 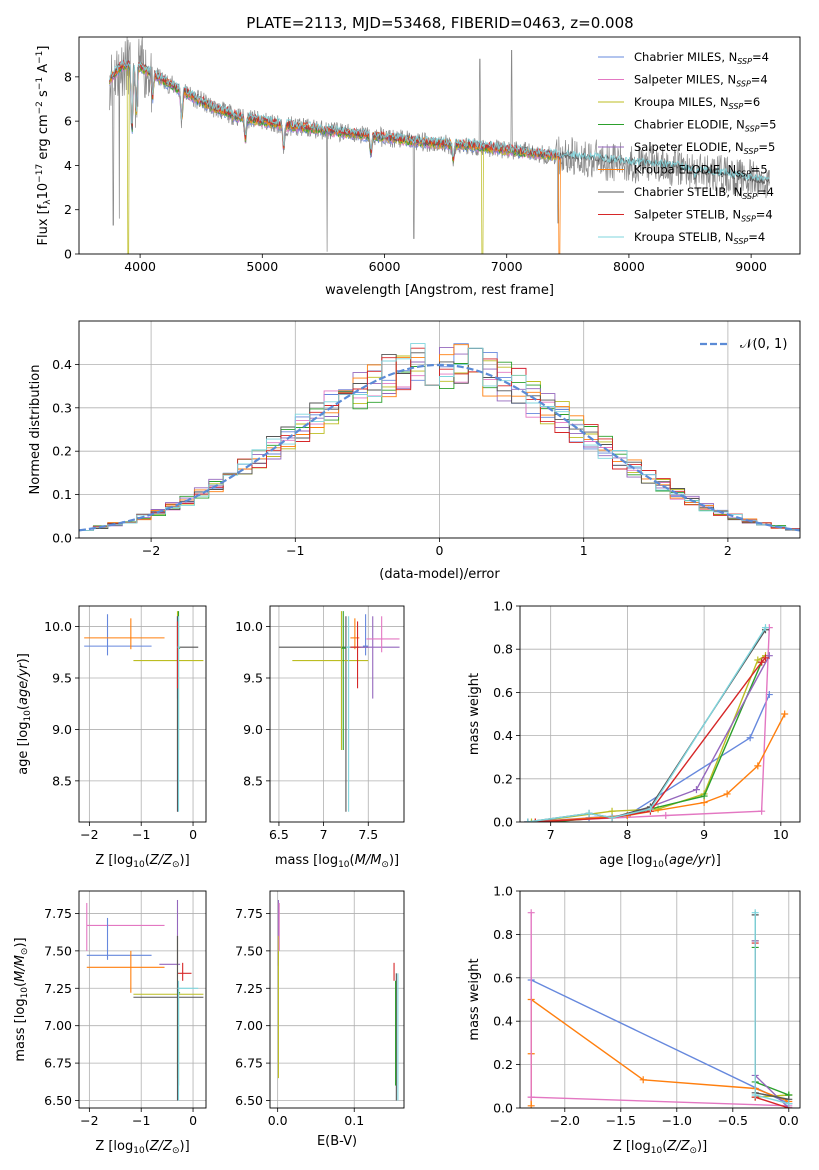 What do you see at coordinates (62, 538) in the screenshot?
I see `y-tick-label: 0.0` at bounding box center [62, 538].